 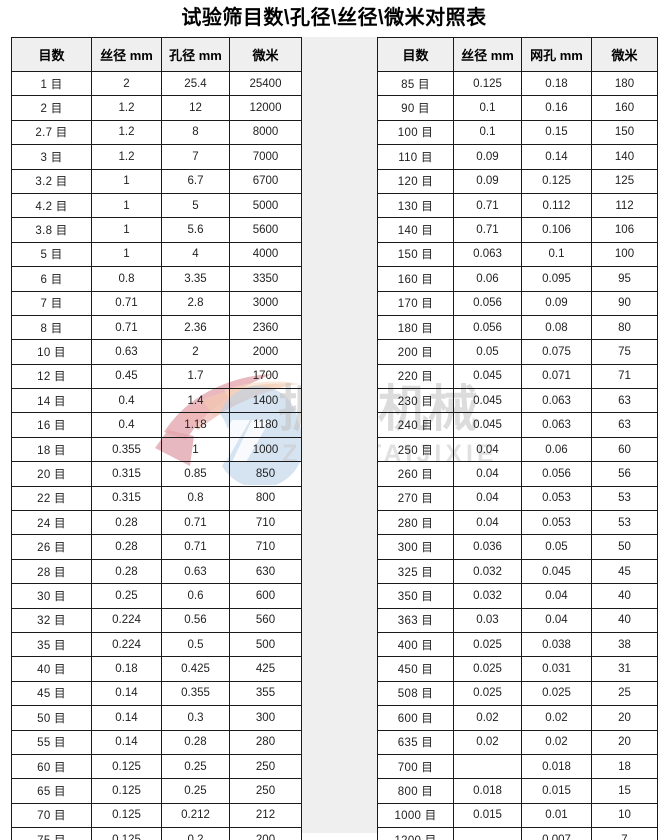 What do you see at coordinates (624, 108) in the screenshot?
I see `cell-micron: 160` at bounding box center [624, 108].